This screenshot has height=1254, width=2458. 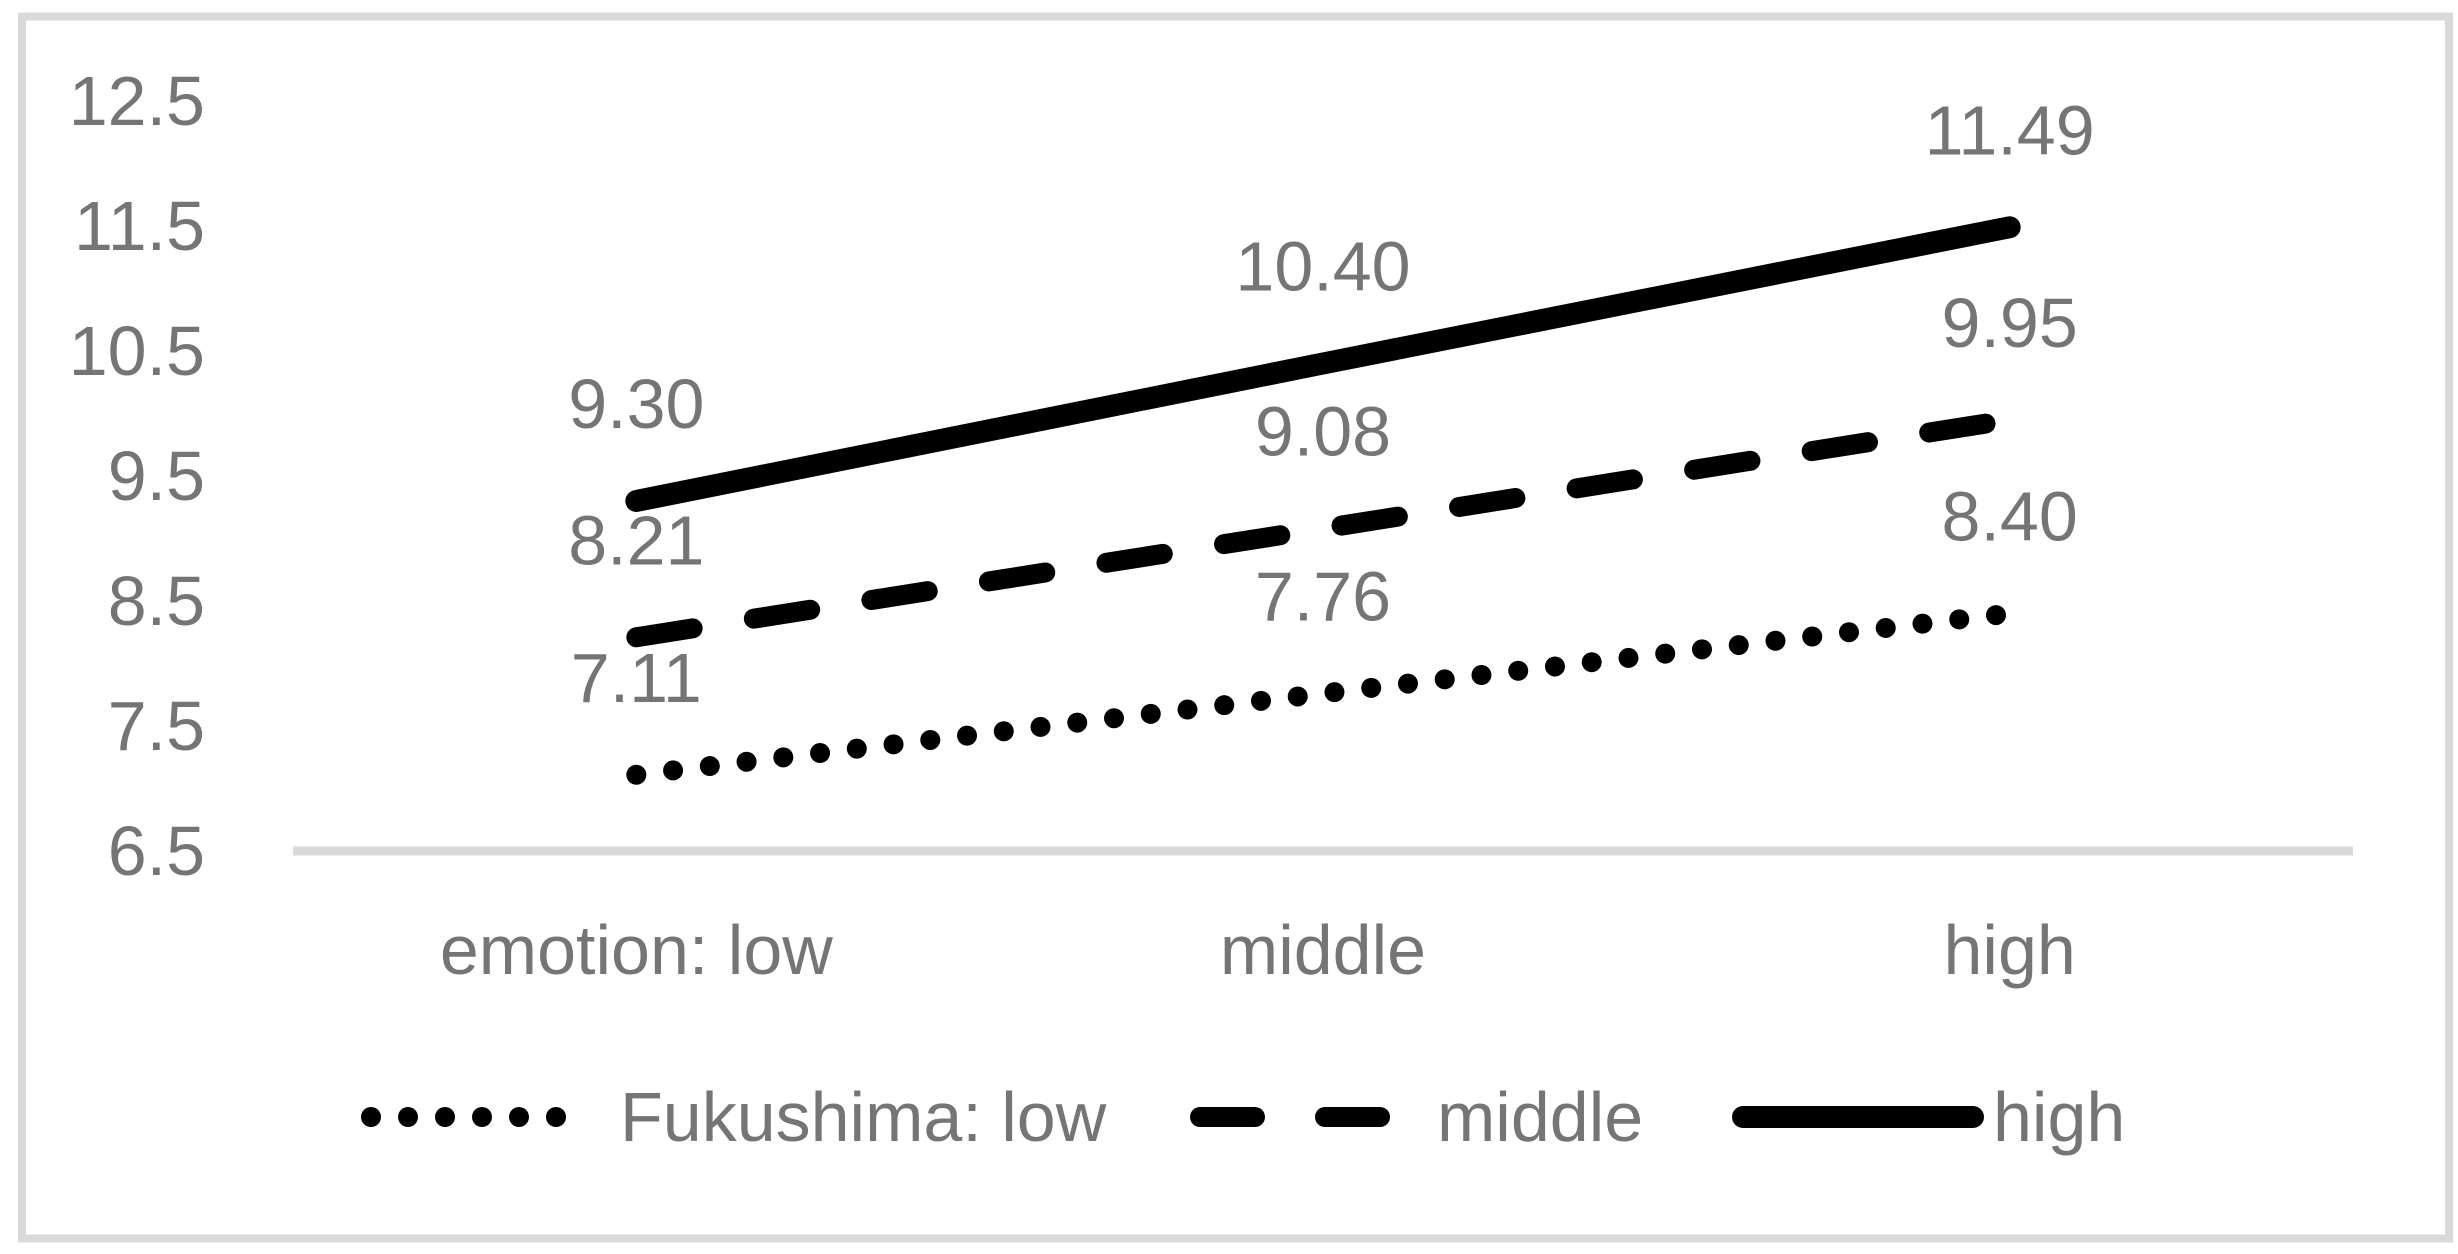 I want to click on y-axis-tick-label: 6.5, so click(x=156, y=851).